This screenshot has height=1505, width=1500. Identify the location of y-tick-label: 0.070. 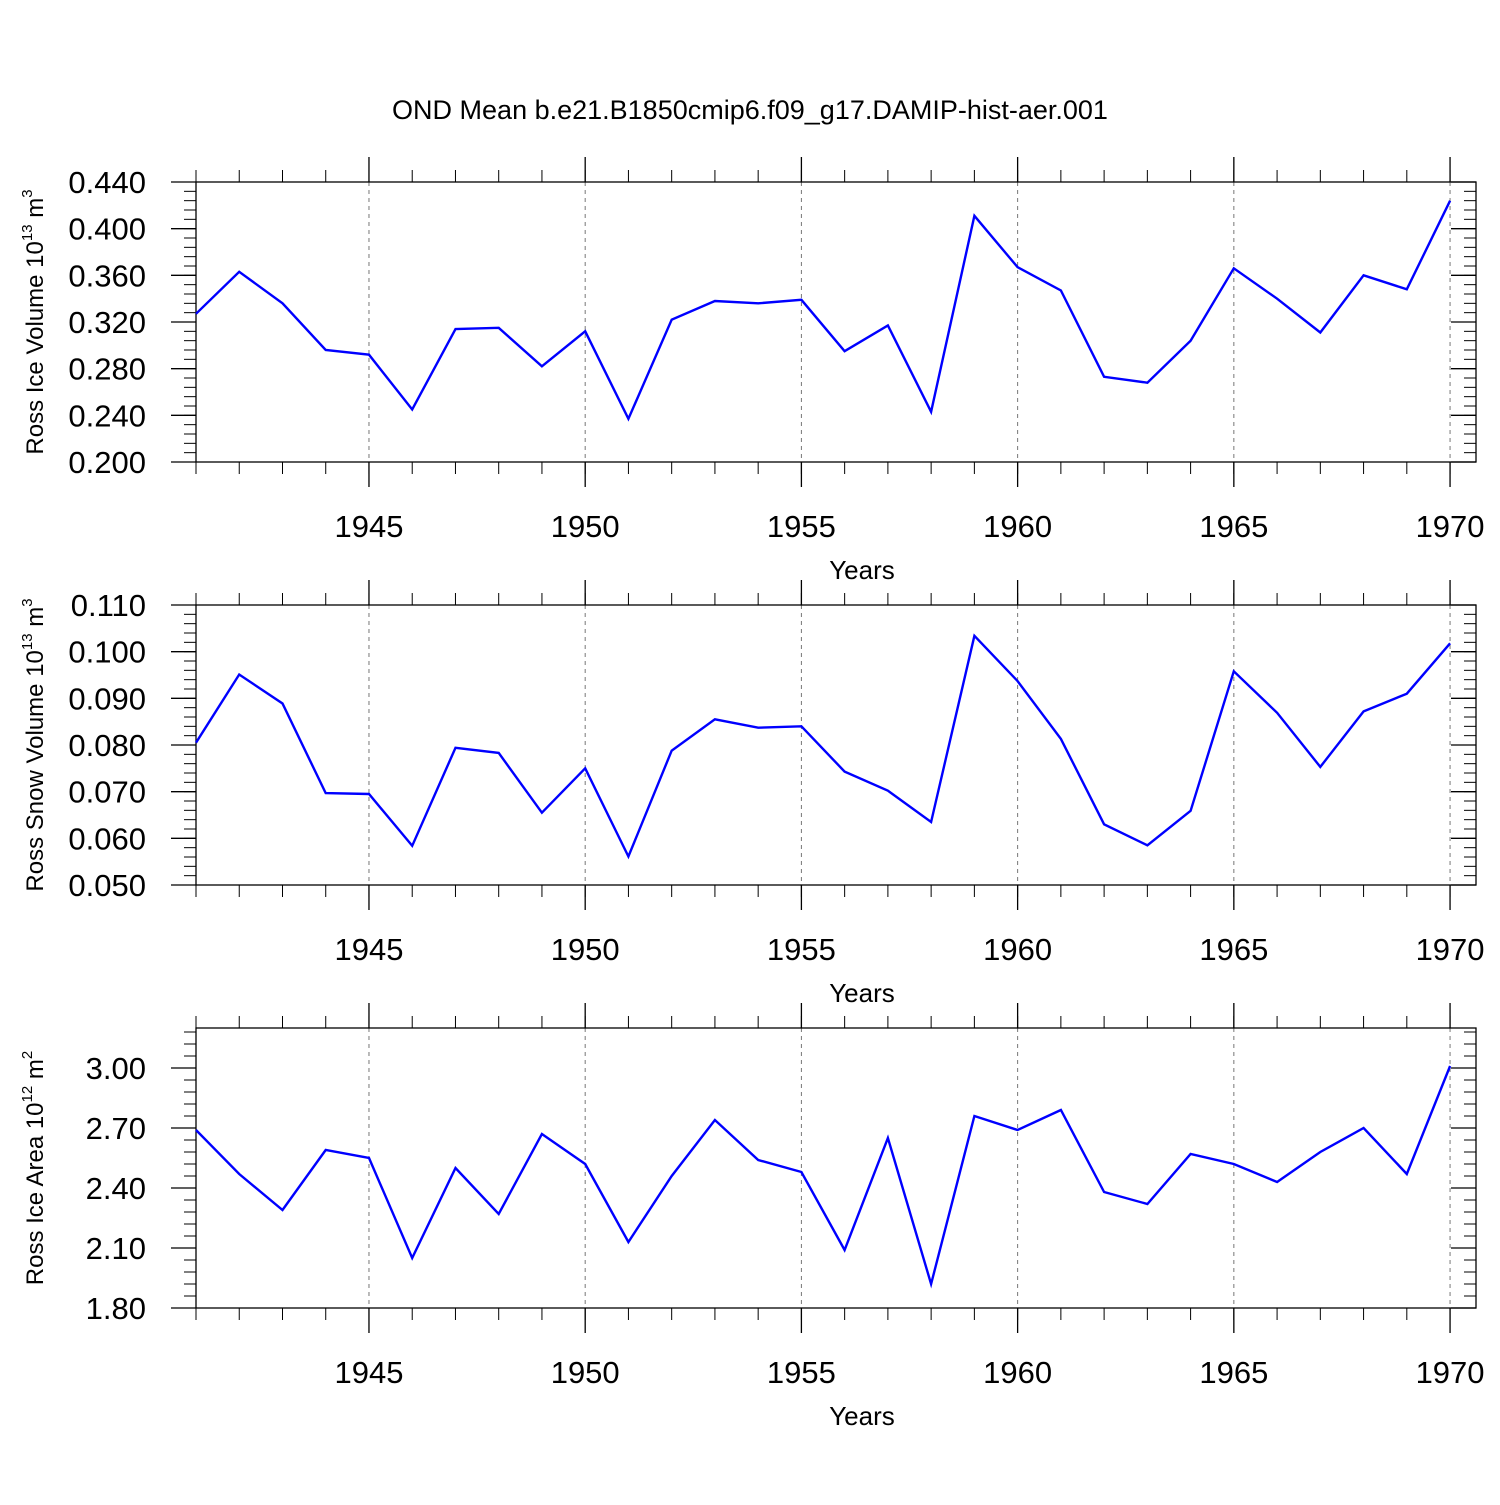
(107, 792).